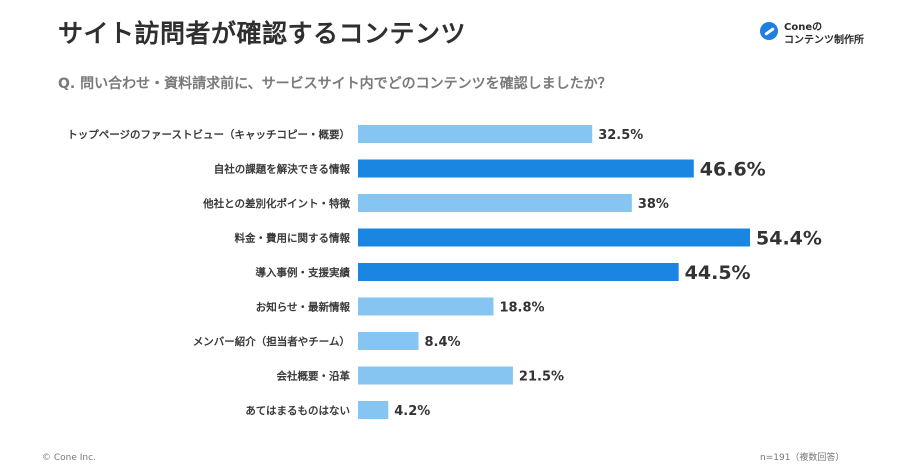  What do you see at coordinates (824, 40) in the screenshot?
I see `logo-text-line2: コンテンツ制作所` at bounding box center [824, 40].